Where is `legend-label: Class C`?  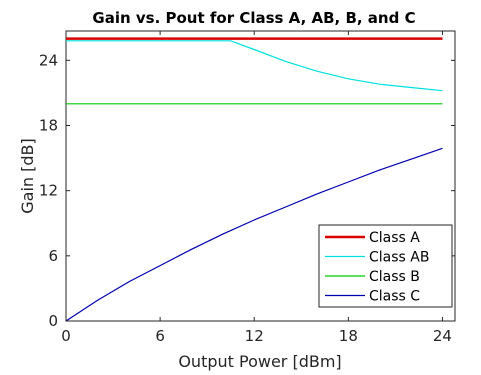 legend-label: Class C is located at coordinates (394, 297).